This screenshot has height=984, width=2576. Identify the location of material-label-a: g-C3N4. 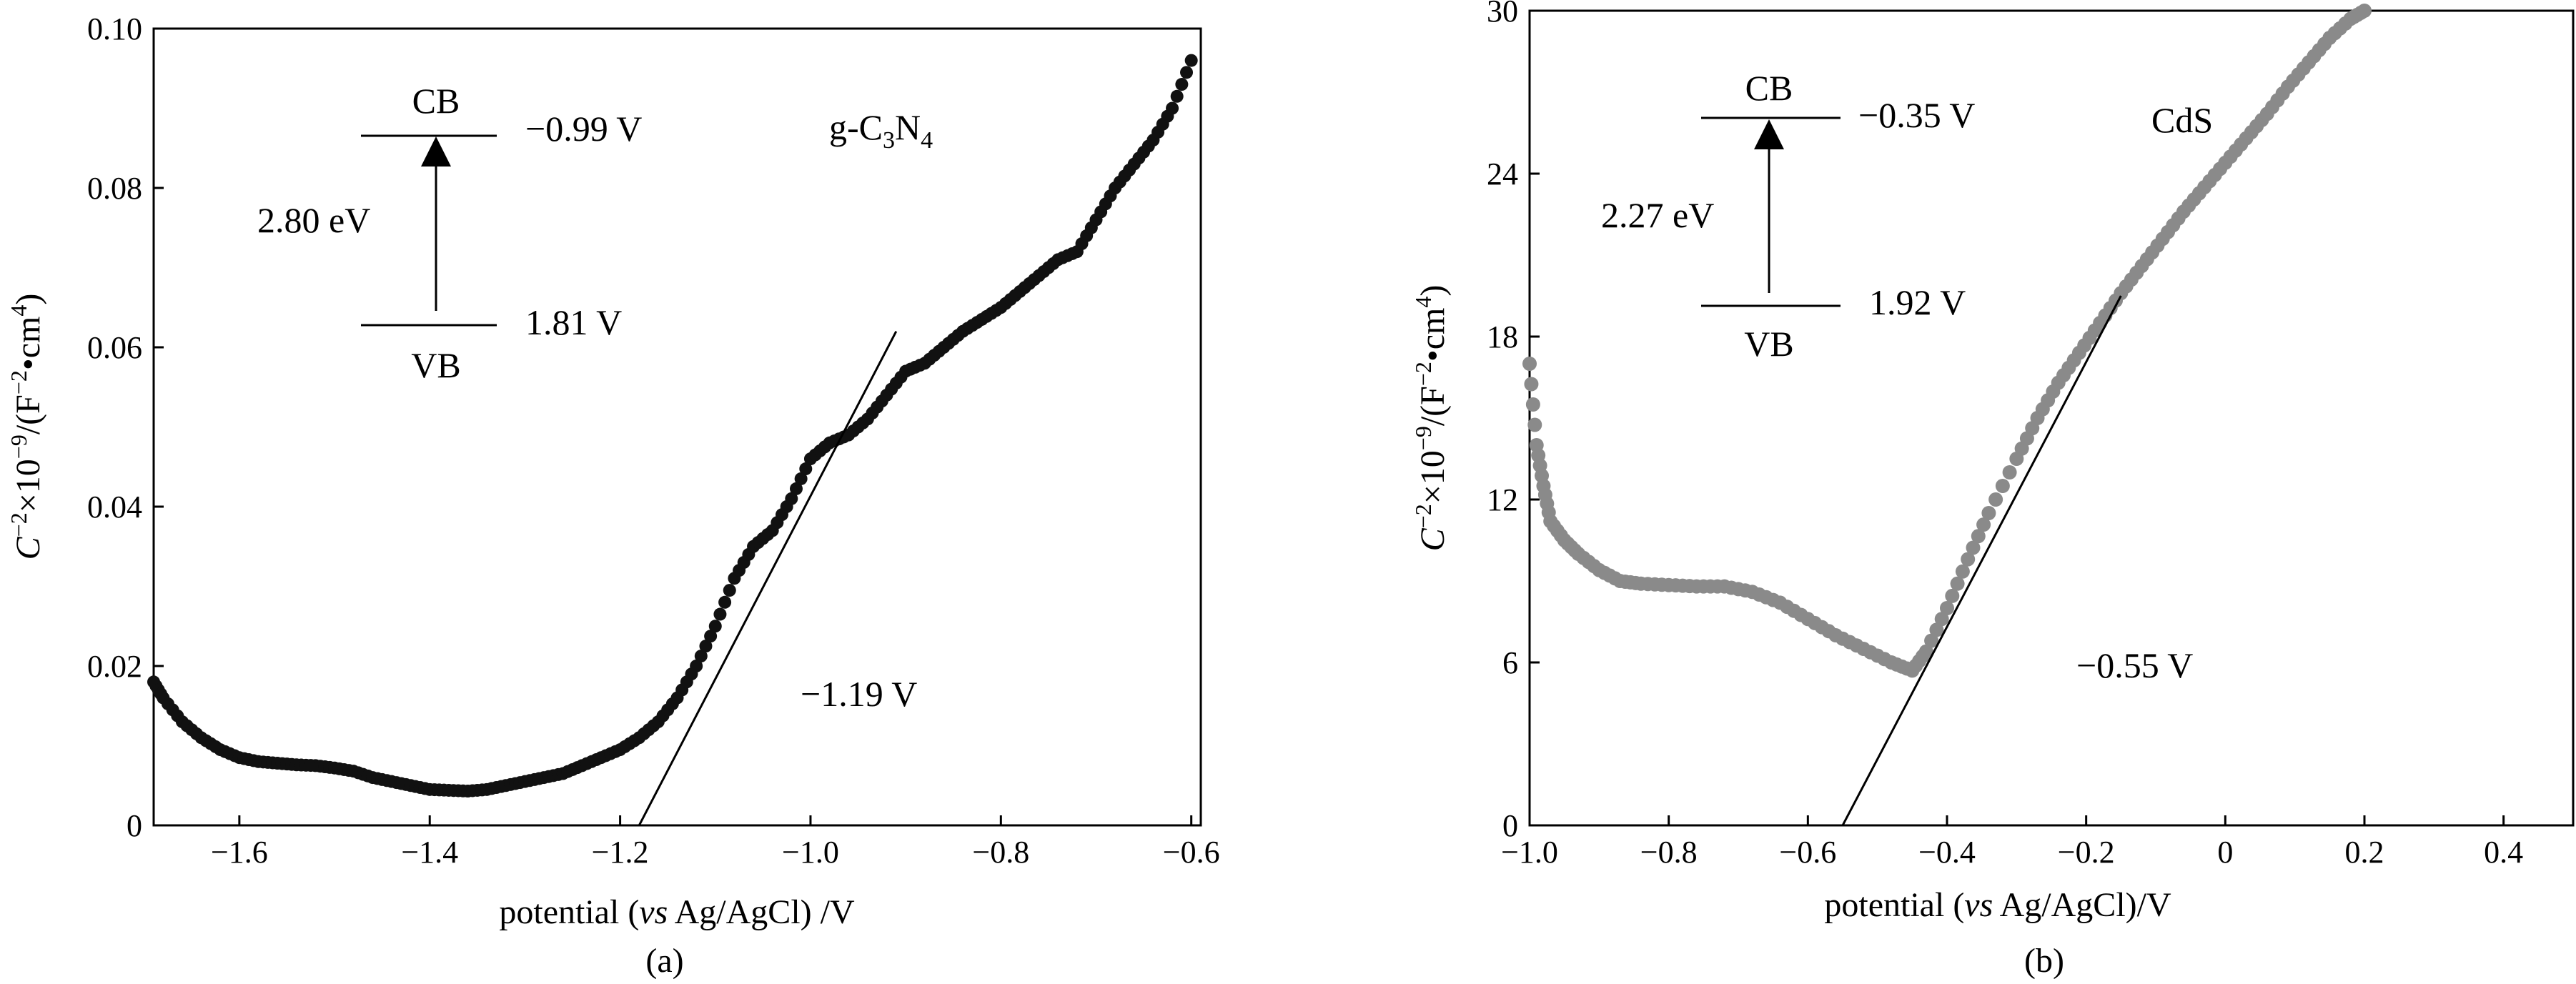
(881, 130).